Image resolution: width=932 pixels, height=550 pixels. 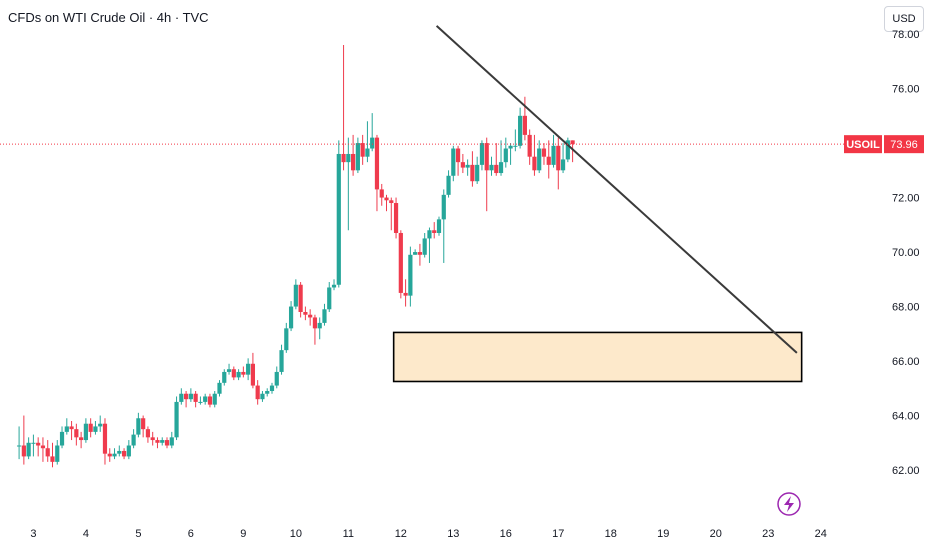 What do you see at coordinates (558, 534) in the screenshot?
I see `x-tick-label: 17` at bounding box center [558, 534].